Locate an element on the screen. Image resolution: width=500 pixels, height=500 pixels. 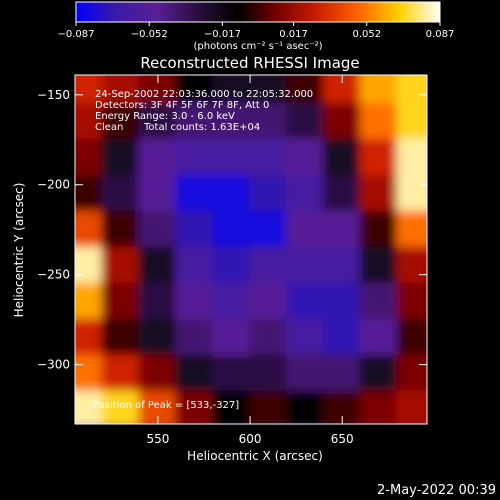
y-tick-label: −200 is located at coordinates (53, 185).